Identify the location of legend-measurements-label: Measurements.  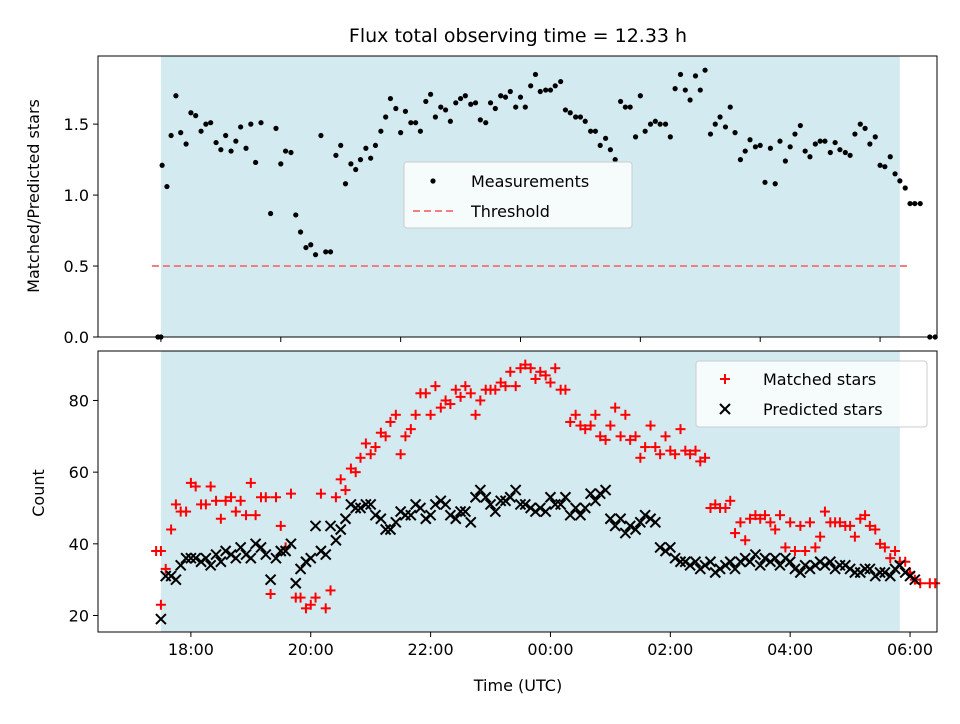
(530, 181).